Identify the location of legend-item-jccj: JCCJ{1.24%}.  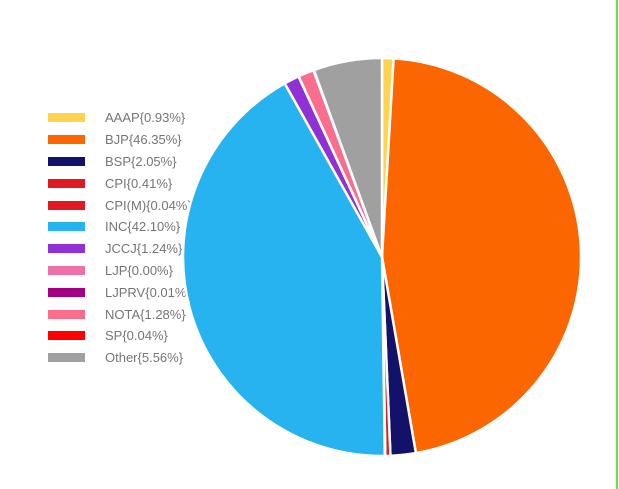
(120, 249).